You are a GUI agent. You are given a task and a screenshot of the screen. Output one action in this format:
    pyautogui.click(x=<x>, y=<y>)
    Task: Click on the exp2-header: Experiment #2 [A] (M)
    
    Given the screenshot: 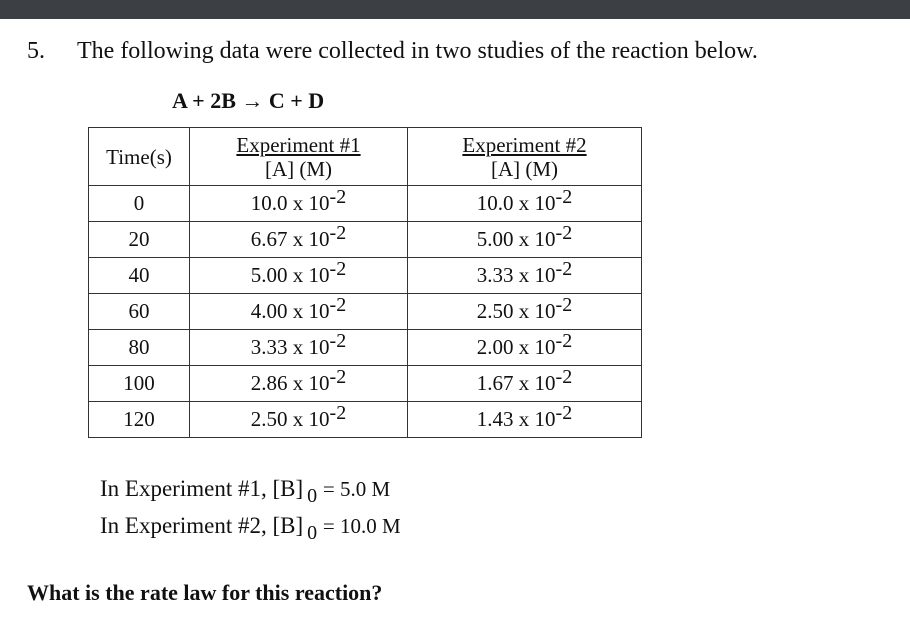 What is the action you would take?
    pyautogui.click(x=524, y=156)
    